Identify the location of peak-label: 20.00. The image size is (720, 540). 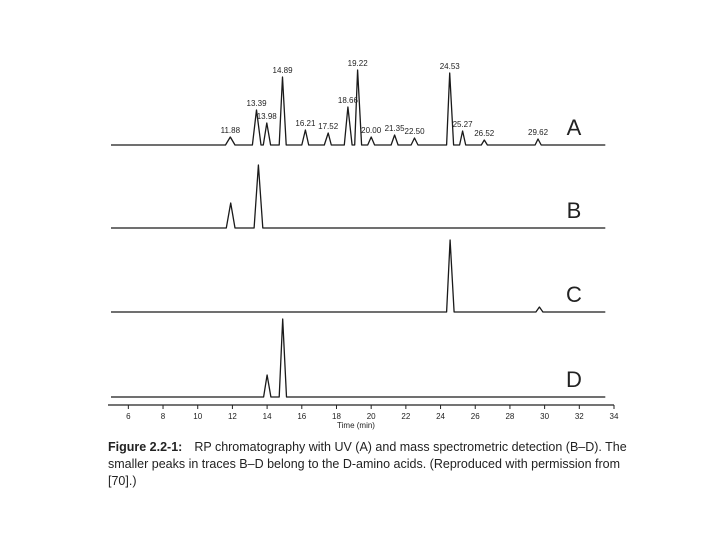
(371, 130).